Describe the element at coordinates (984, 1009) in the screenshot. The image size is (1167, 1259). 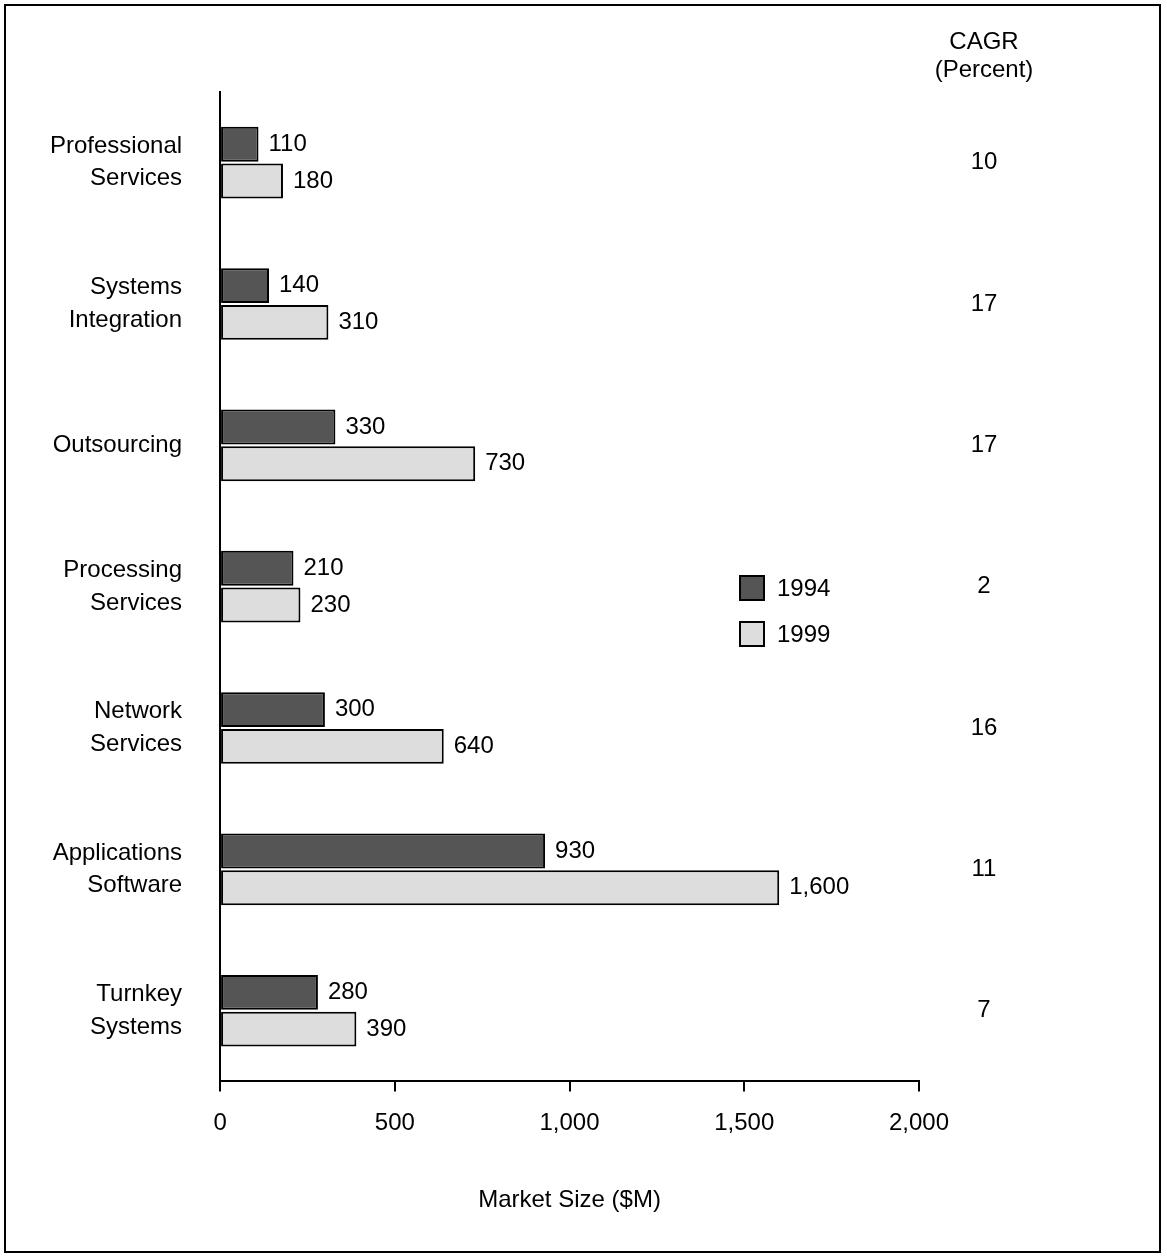
I see `text: 7` at that location.